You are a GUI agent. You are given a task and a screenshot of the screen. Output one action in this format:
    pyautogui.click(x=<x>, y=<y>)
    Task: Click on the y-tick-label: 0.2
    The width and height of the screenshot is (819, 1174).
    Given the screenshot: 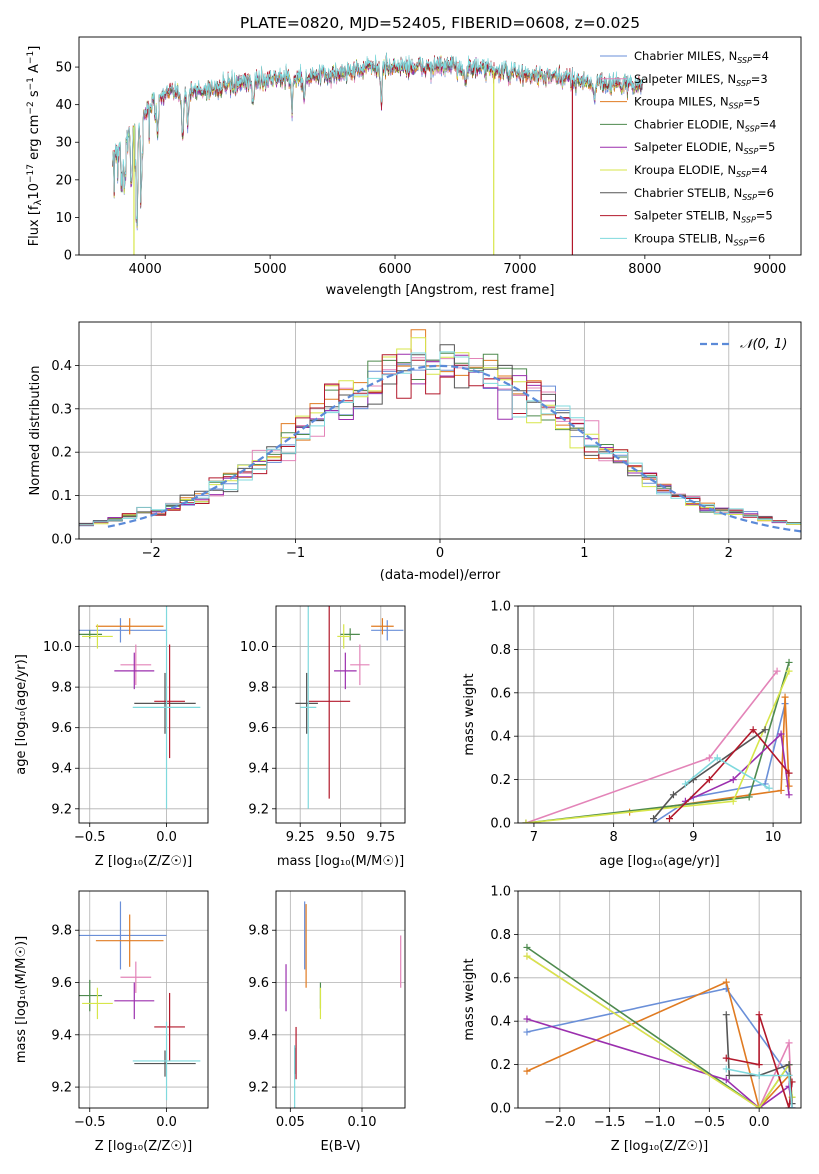 What is the action you would take?
    pyautogui.click(x=500, y=1065)
    